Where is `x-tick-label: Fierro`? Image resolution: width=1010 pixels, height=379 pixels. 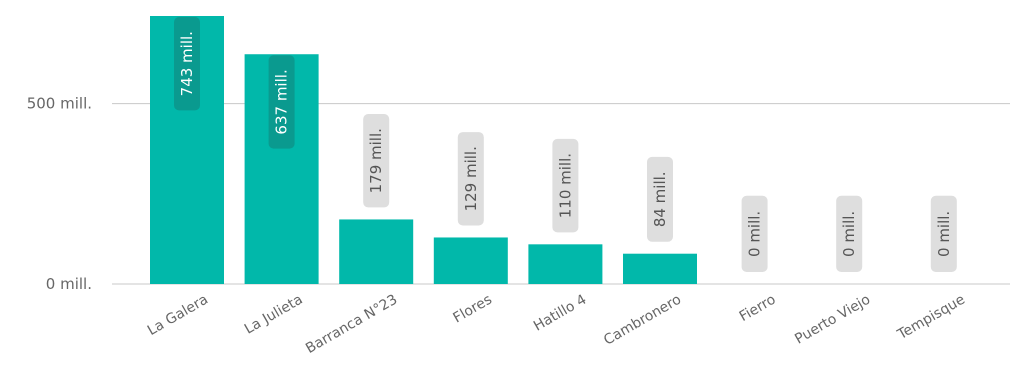 x-tick-label: Fierro is located at coordinates (758, 308).